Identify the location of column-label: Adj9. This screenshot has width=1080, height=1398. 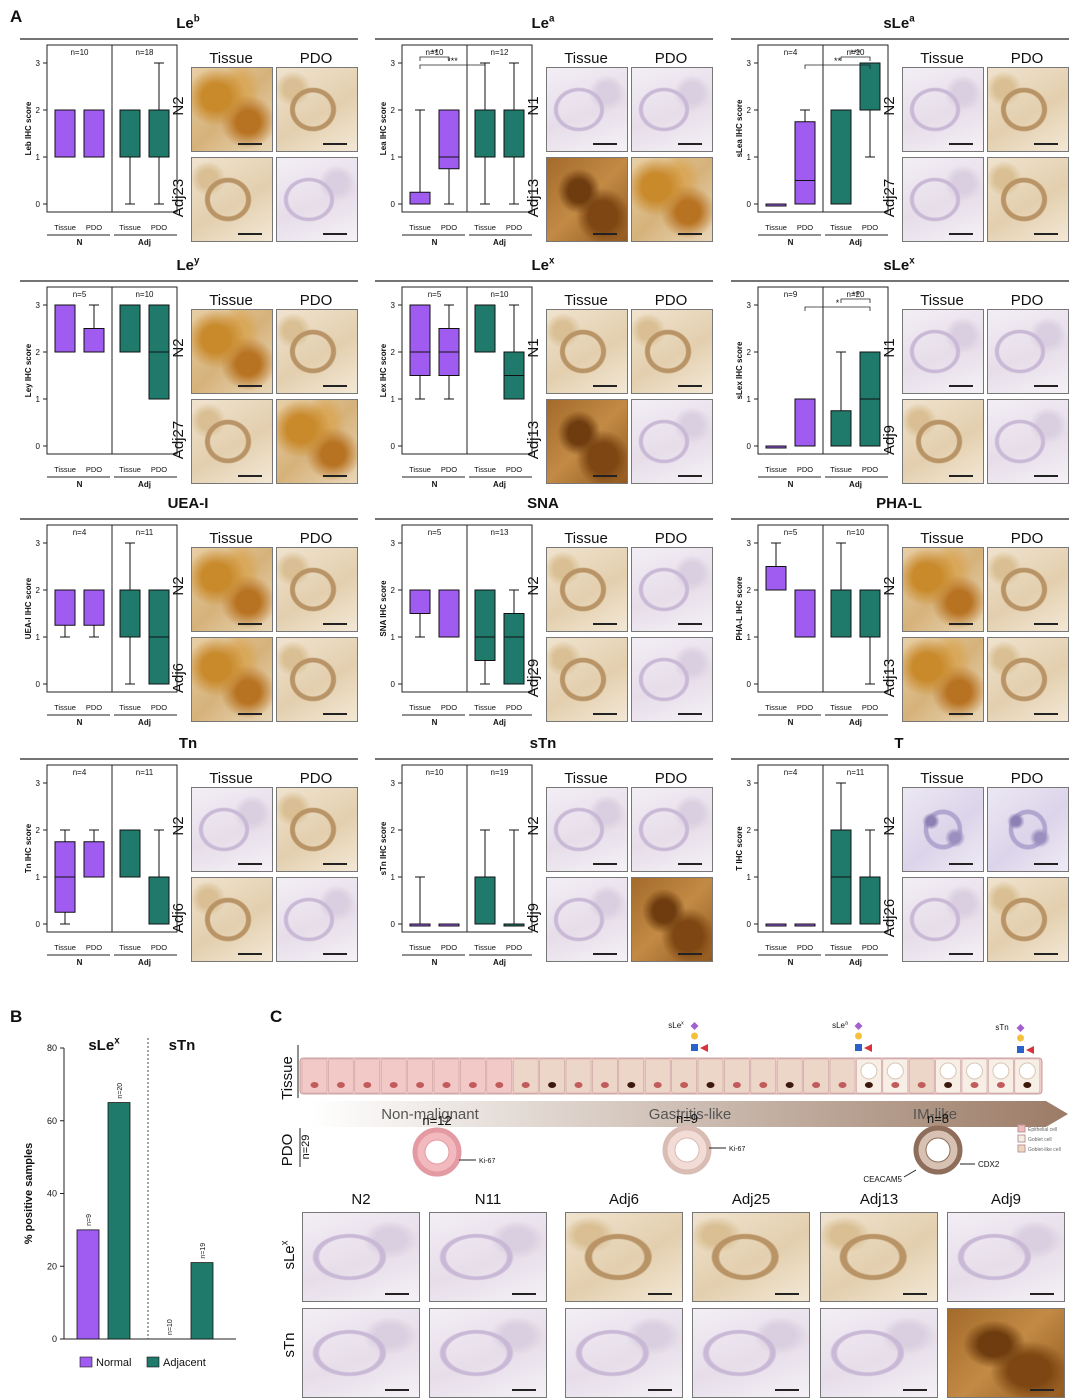
(1006, 1199).